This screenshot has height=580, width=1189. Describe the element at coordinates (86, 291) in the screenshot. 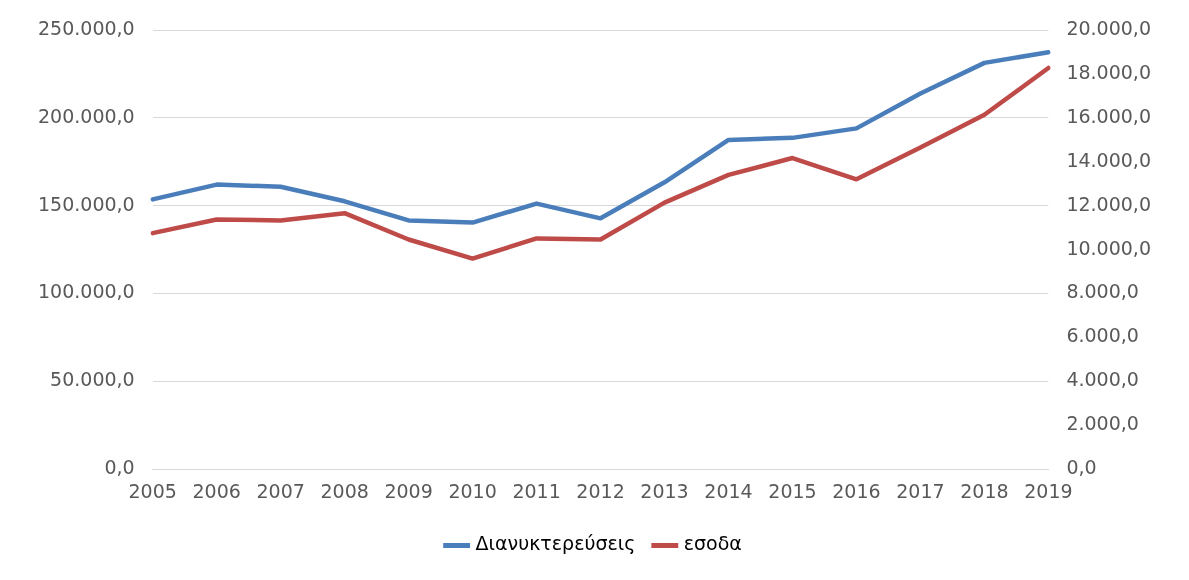

I see `y-tick-label: 100.000,0` at that location.